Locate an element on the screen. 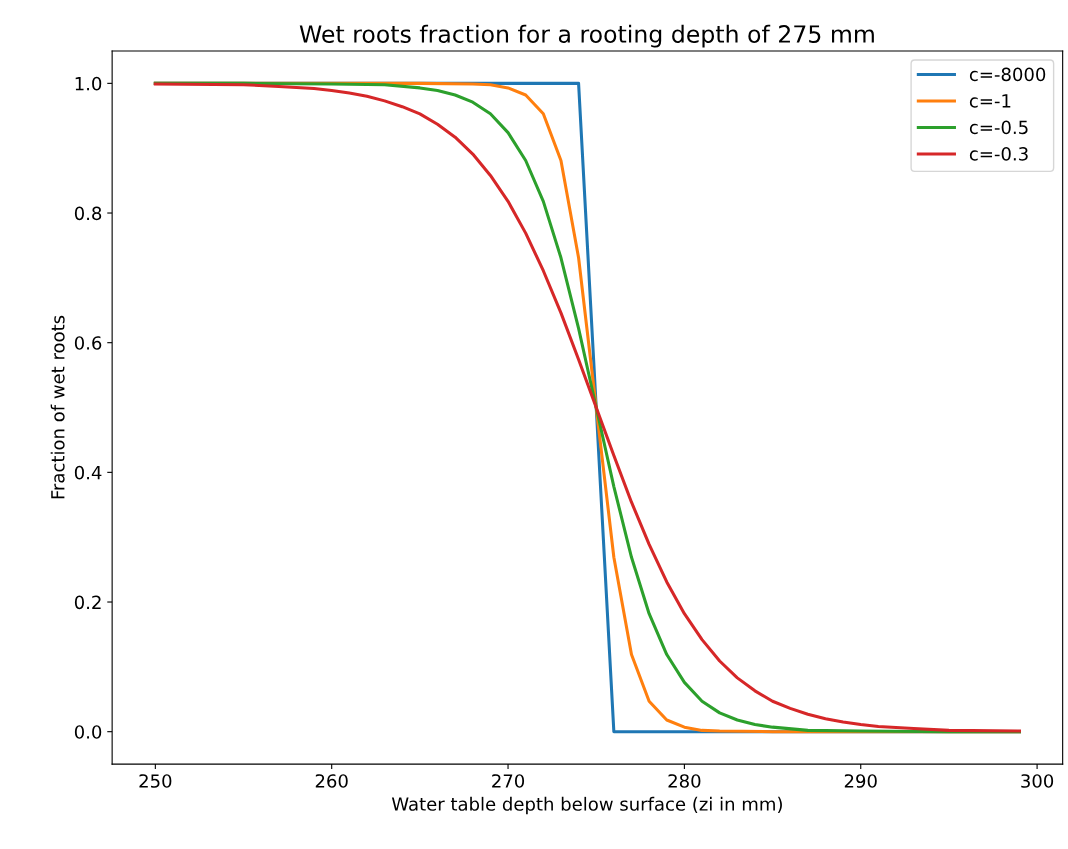 This screenshot has width=1068, height=849. y-tick-label: 0.4 is located at coordinates (88, 472).